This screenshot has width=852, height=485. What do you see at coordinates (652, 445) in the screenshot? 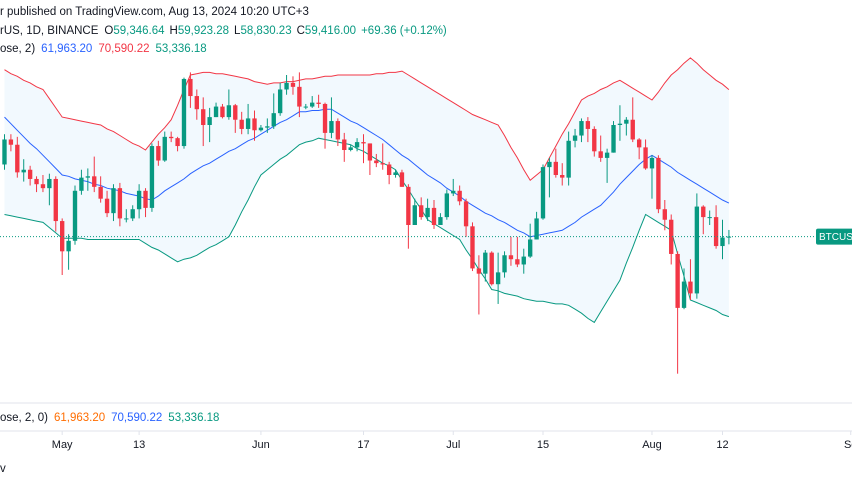
I see `x-tick-label: Aug` at bounding box center [652, 445].